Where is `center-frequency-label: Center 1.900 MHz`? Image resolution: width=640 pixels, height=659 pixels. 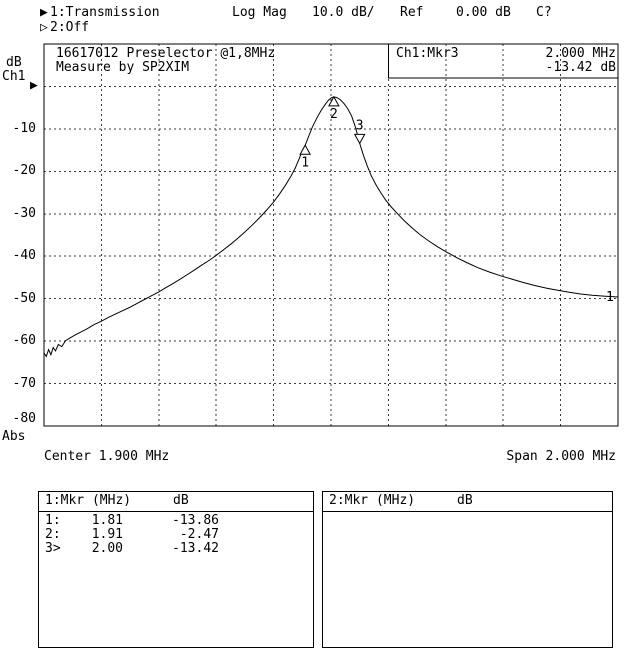
center-frequency-label: Center 1.900 MHz is located at coordinates (107, 456).